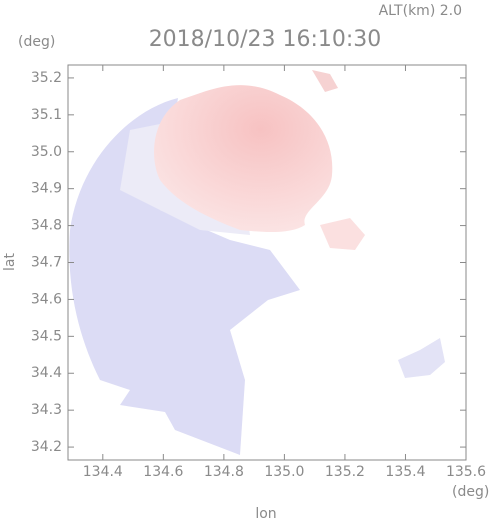 The width and height of the screenshot is (491, 525). Describe the element at coordinates (243, 159) in the screenshot. I see `positive-velocity-area` at that location.